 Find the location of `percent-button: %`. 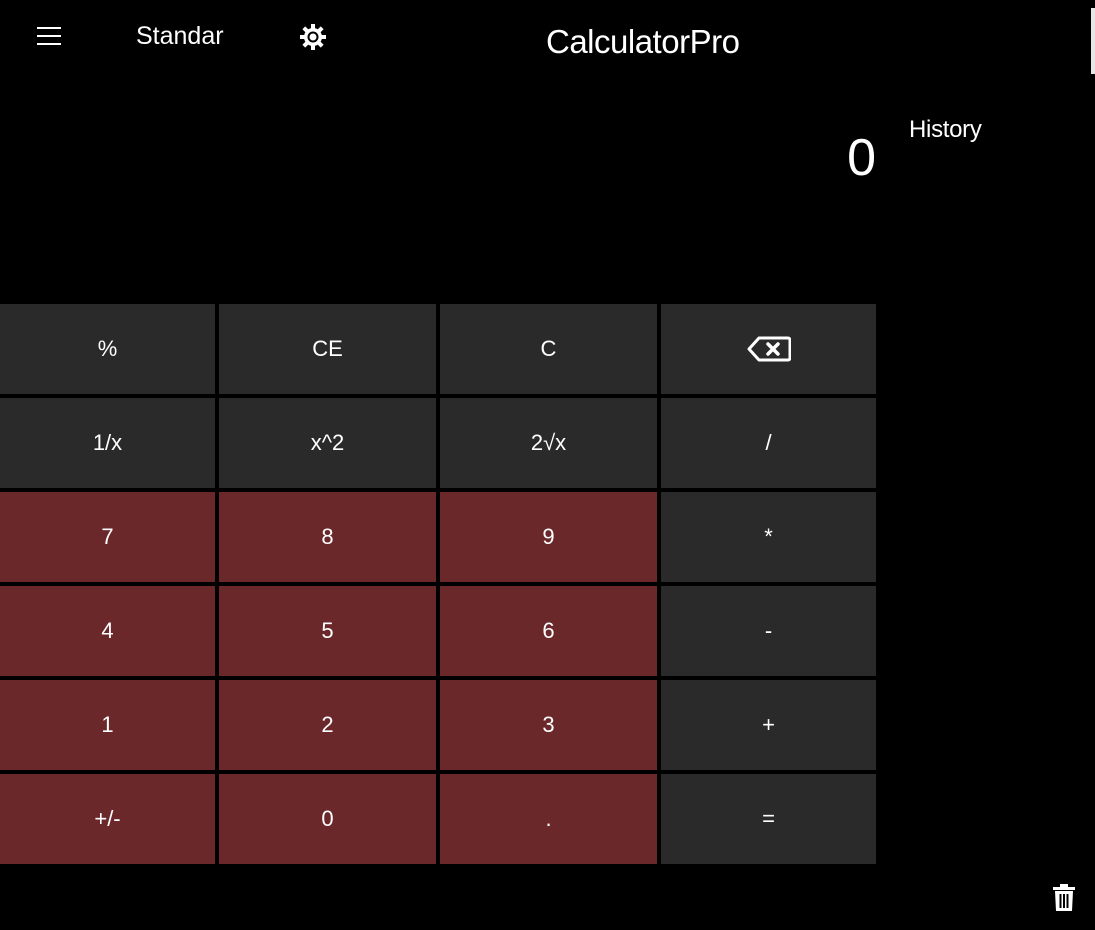

percent-button: % is located at coordinates (107, 349).